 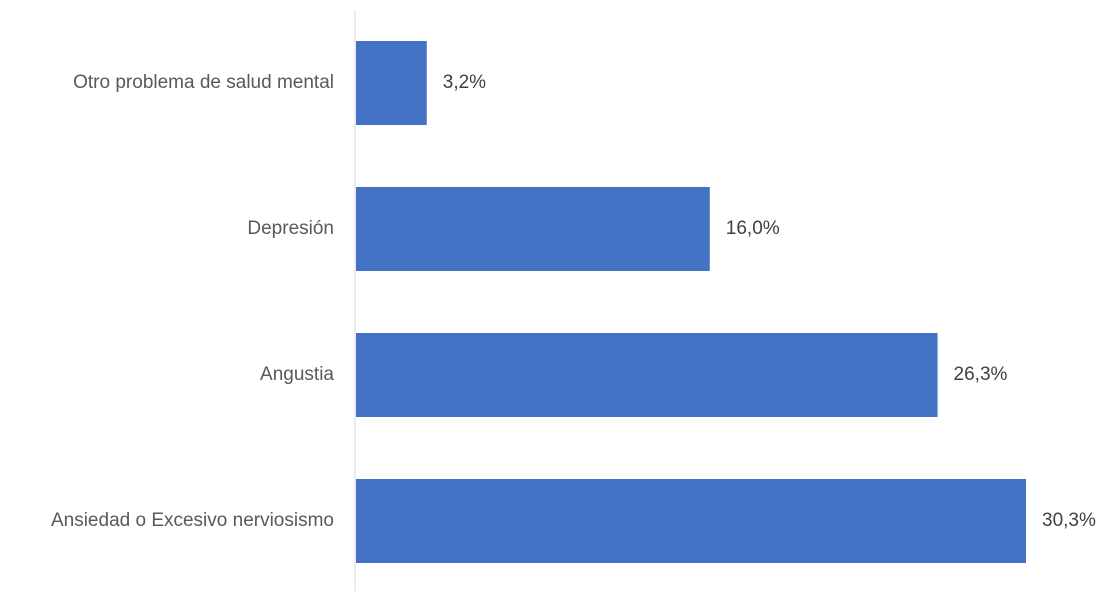 What do you see at coordinates (1069, 520) in the screenshot?
I see `value-label: 30,3%` at bounding box center [1069, 520].